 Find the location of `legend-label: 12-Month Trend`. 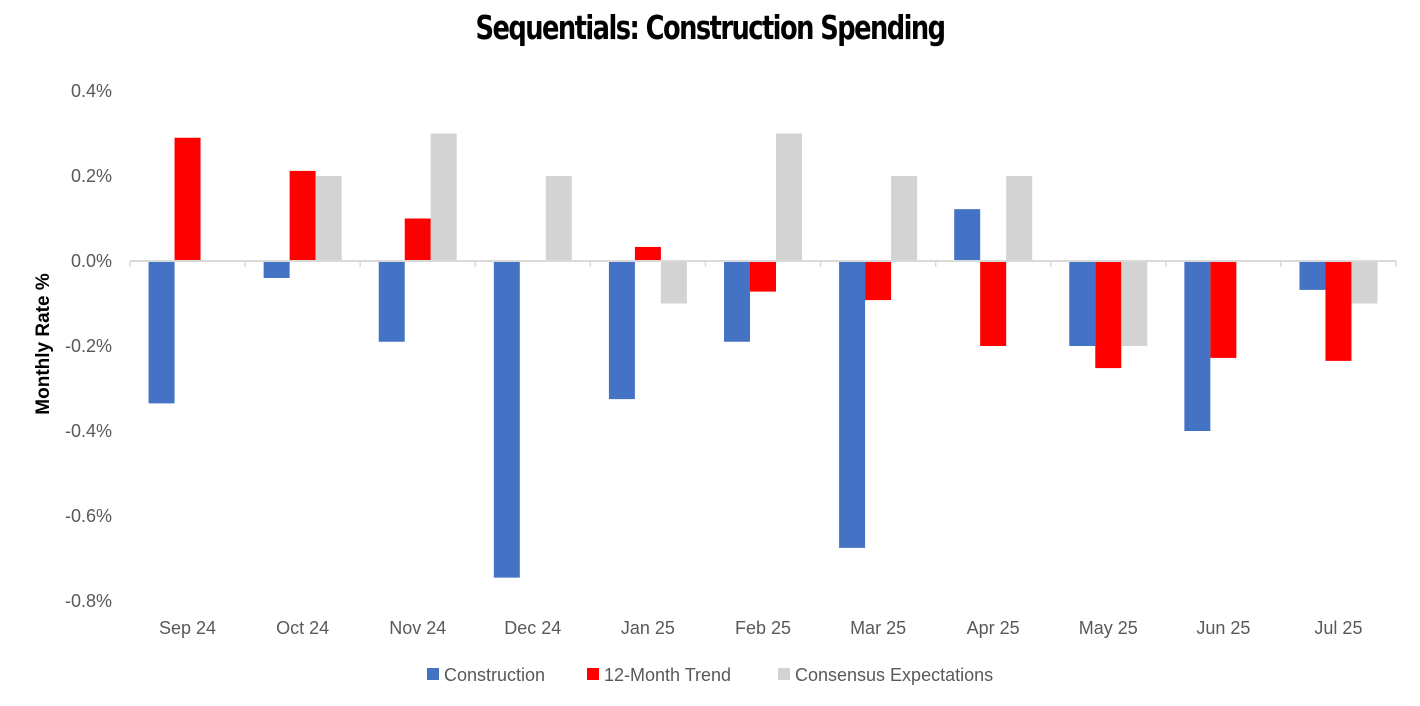

legend-label: 12-Month Trend is located at coordinates (667, 675).